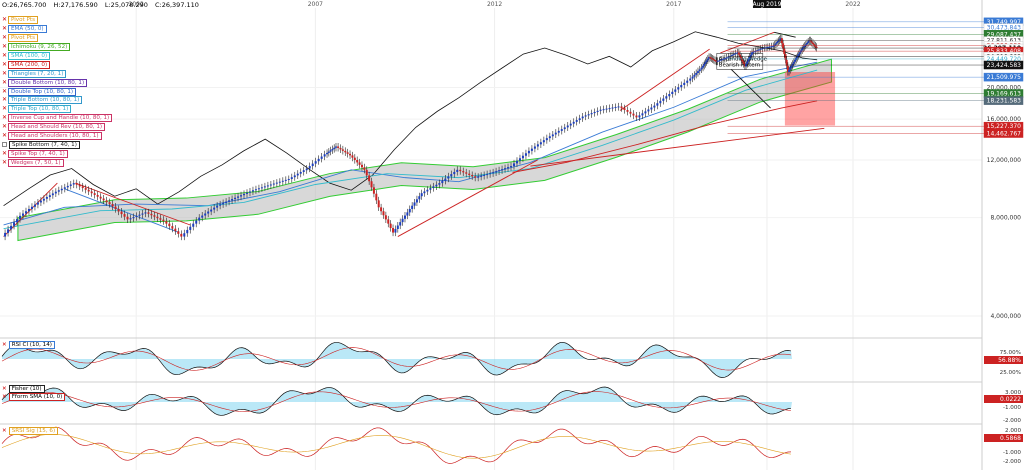 Image resolution: width=1024 pixels, height=471 pixels. I want to click on indicator-label: Ichimoku (9, 26, 52), so click(39, 47).